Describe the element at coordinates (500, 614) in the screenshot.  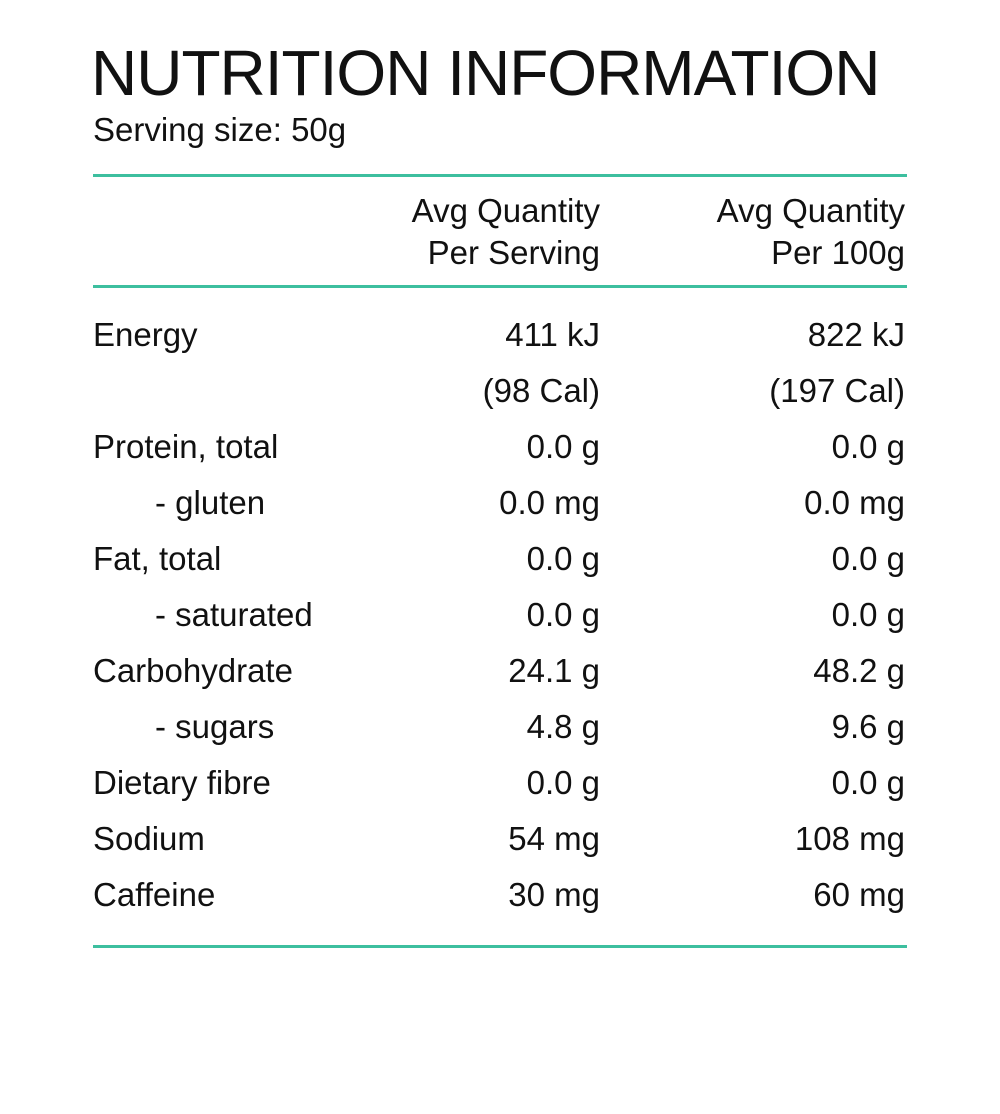
I see `table-row: - saturated 0.0 g 0.0 g` at that location.